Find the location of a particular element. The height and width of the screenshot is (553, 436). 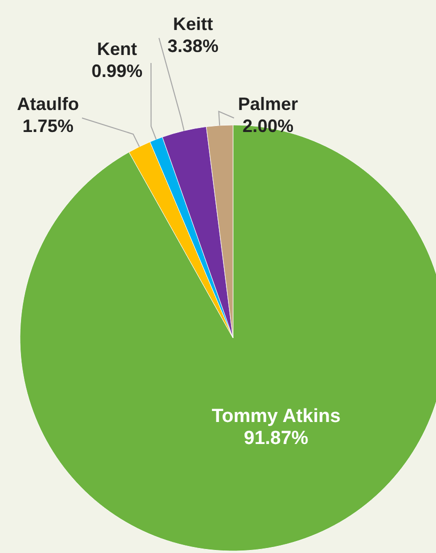

slice-label: Keitt is located at coordinates (193, 24).